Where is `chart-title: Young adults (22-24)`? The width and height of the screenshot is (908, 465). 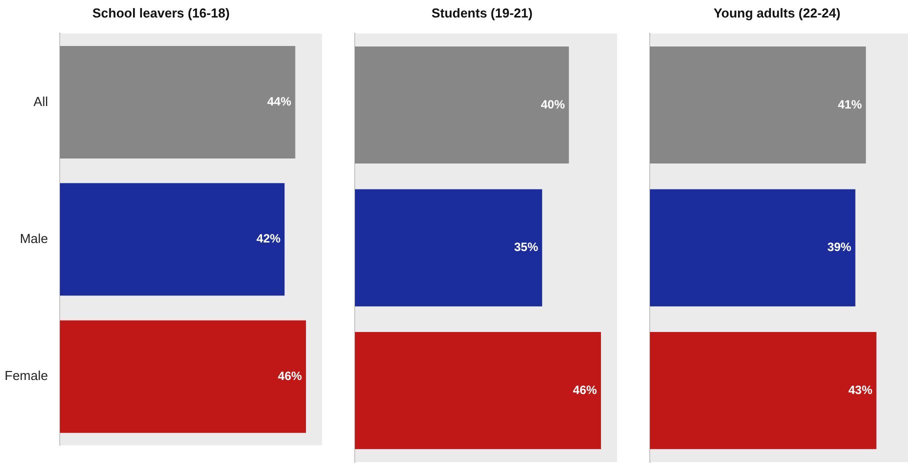
chart-title: Young adults (22-24) is located at coordinates (777, 12).